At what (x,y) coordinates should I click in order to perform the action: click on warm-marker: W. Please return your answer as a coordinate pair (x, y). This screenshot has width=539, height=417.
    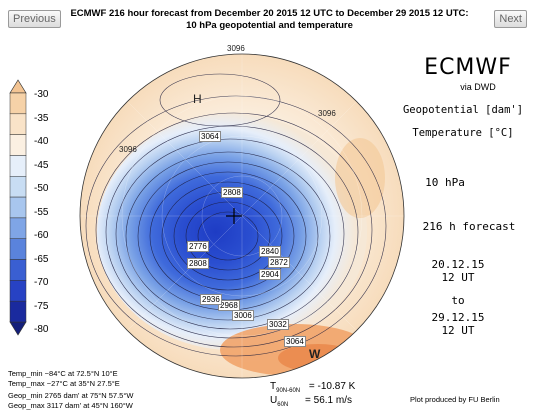
    Looking at the image, I should click on (315, 354).